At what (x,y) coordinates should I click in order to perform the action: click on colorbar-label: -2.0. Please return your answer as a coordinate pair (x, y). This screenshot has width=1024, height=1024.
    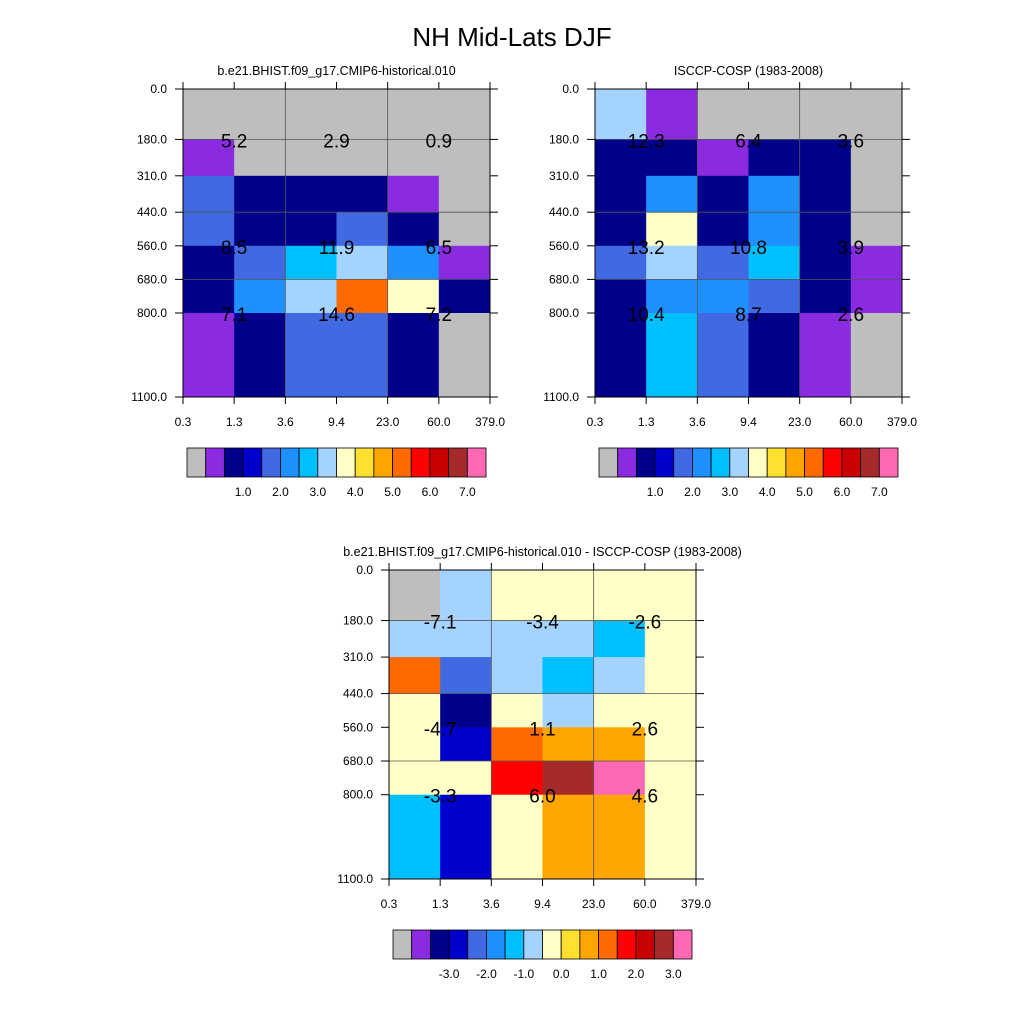
    Looking at the image, I should click on (486, 974).